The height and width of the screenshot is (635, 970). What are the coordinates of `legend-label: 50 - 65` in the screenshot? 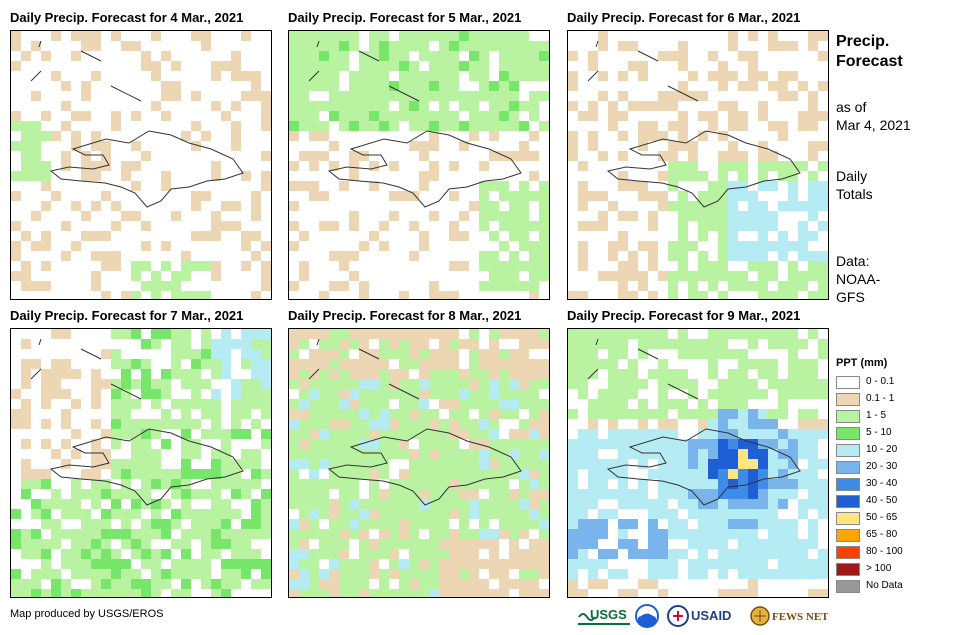 It's located at (882, 517).